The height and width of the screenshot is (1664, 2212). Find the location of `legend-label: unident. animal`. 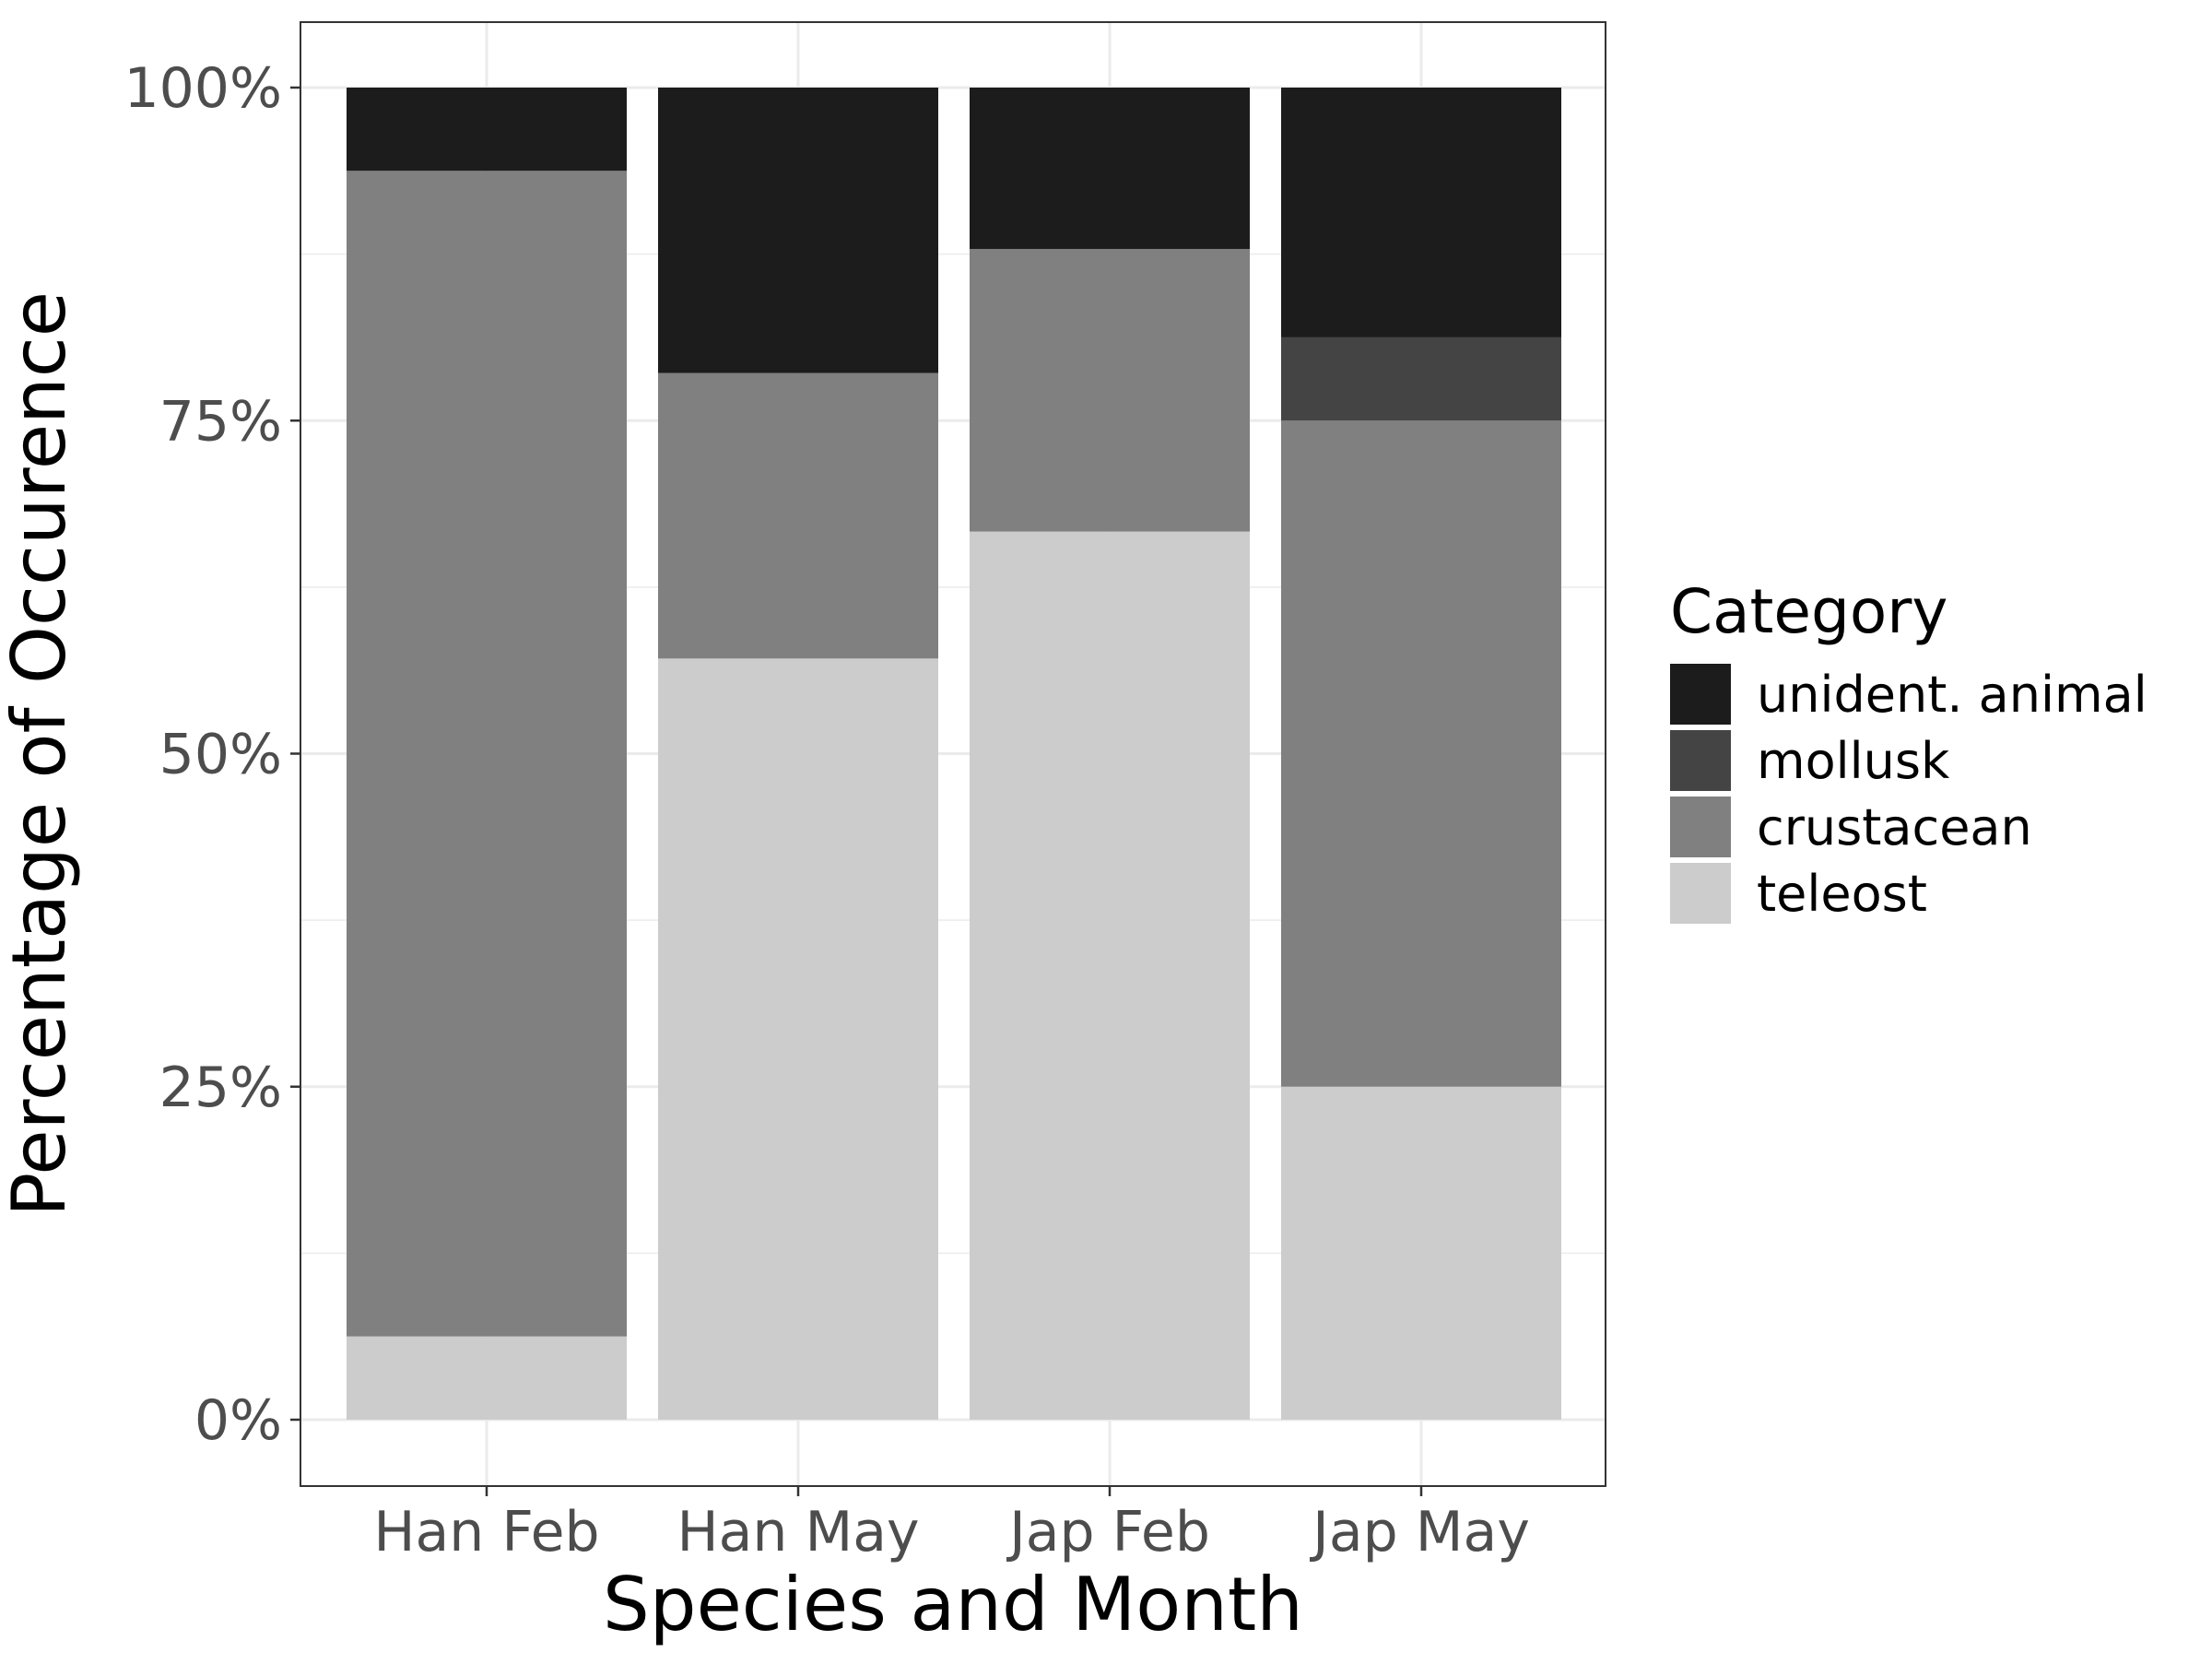

legend-label: unident. animal is located at coordinates (1952, 695).